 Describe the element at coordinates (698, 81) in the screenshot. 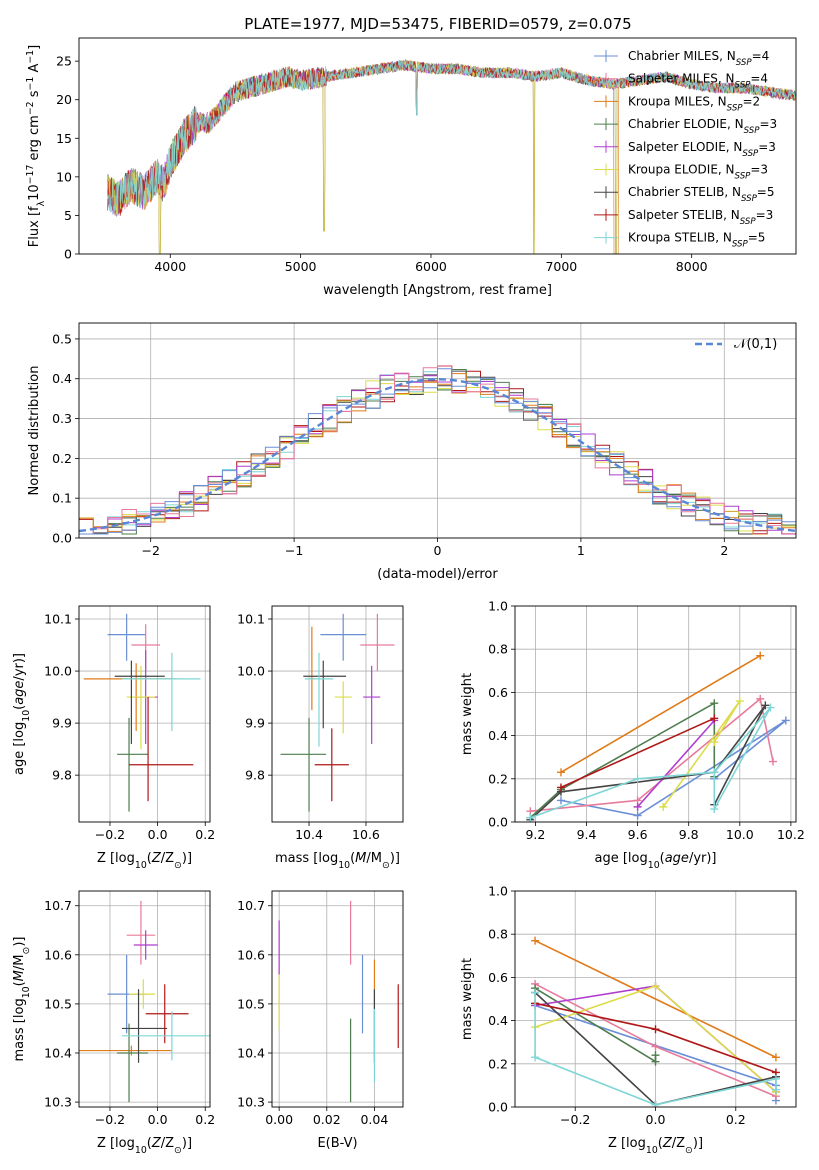

I see `legend-label: Salpeter MILES, NSSP=4` at that location.